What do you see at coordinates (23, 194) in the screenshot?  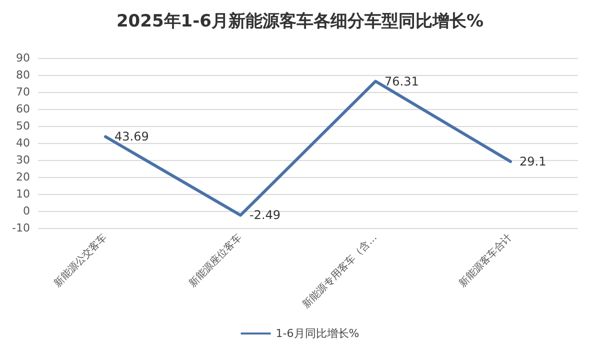 I see `y-tick-label: 10` at bounding box center [23, 194].